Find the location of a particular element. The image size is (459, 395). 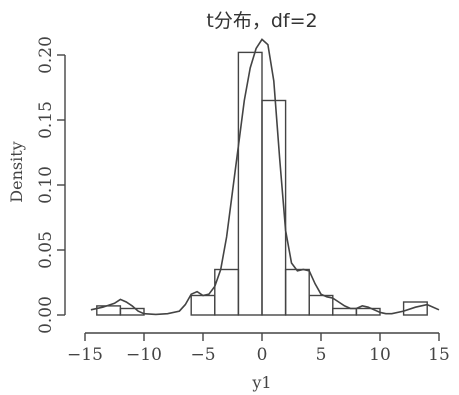

y-tick-label: 0.05 is located at coordinates (46, 250).